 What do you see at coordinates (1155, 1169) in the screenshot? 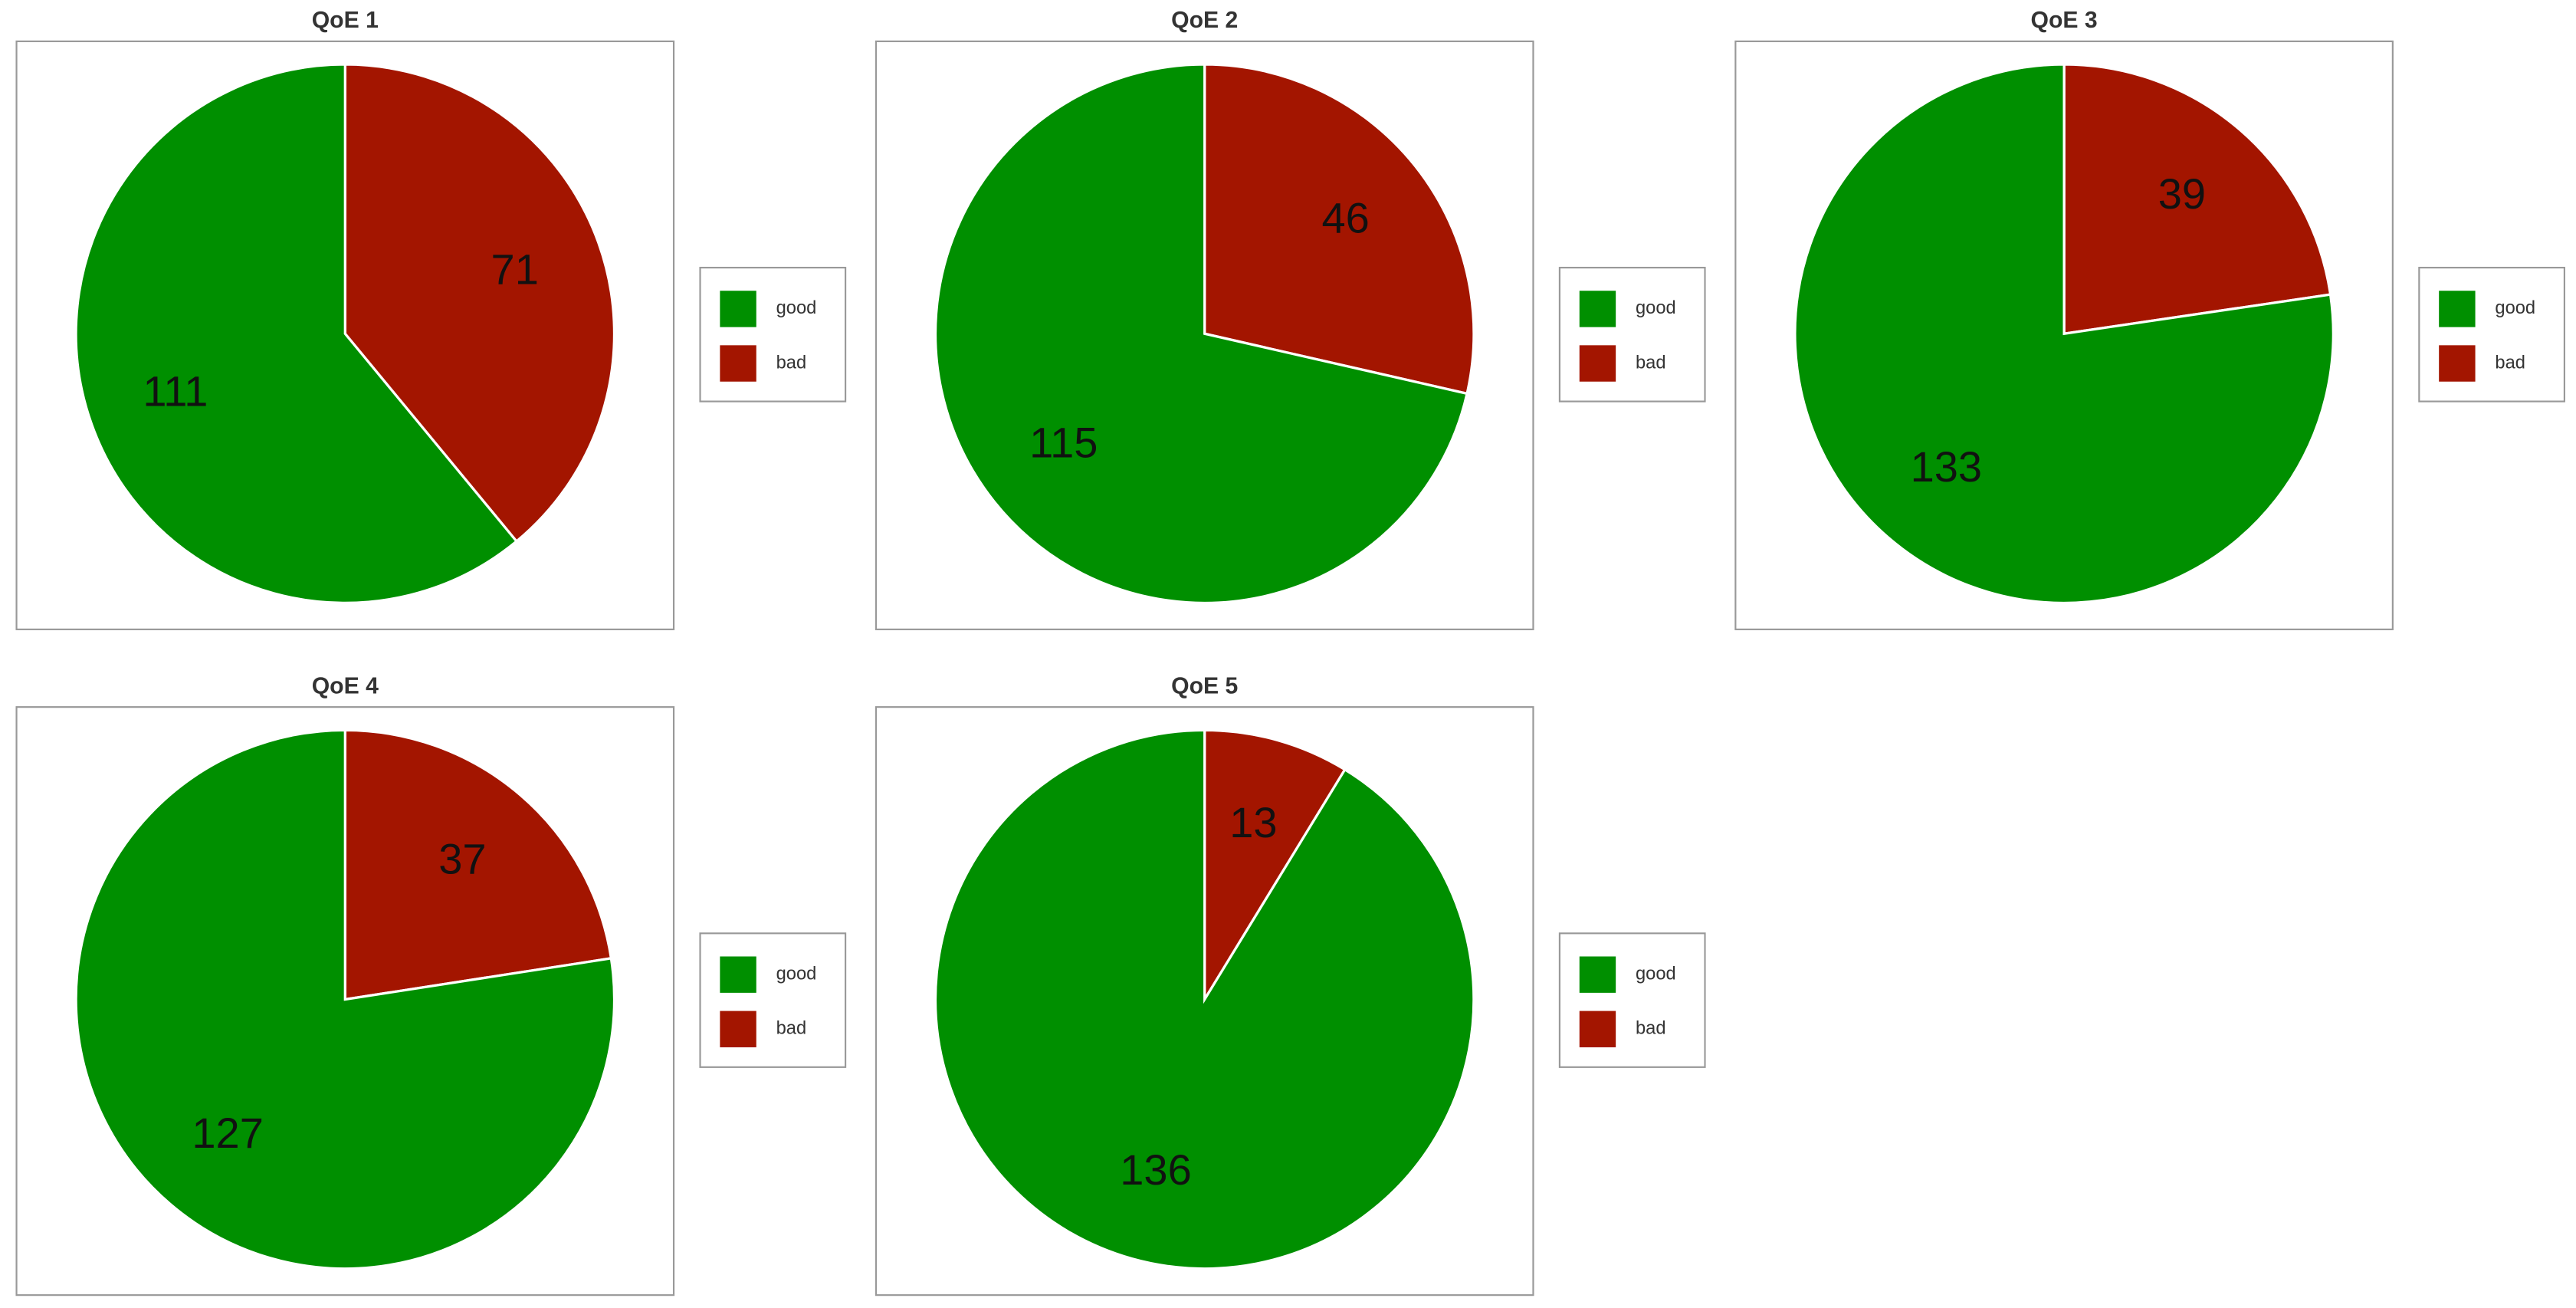
I see `slice-label: 136` at bounding box center [1155, 1169].